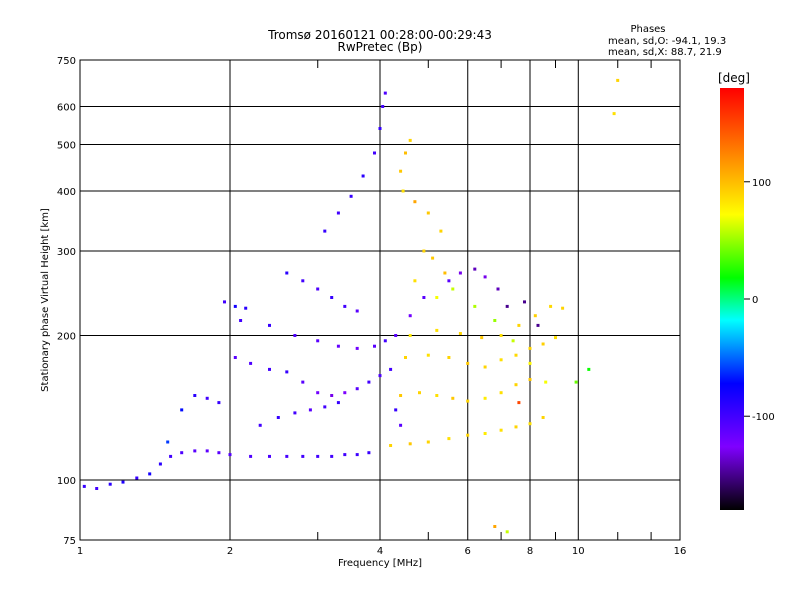 The image size is (800, 600). Describe the element at coordinates (647, 29) in the screenshot. I see `stats-title: Phases` at that location.